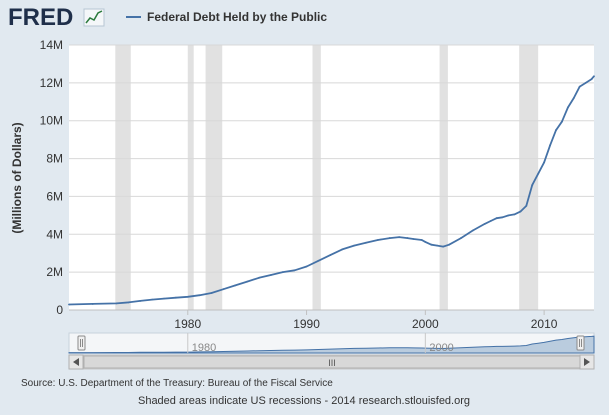 This screenshot has width=609, height=415. Describe the element at coordinates (51, 83) in the screenshot. I see `y-tick-label: 12M` at that location.